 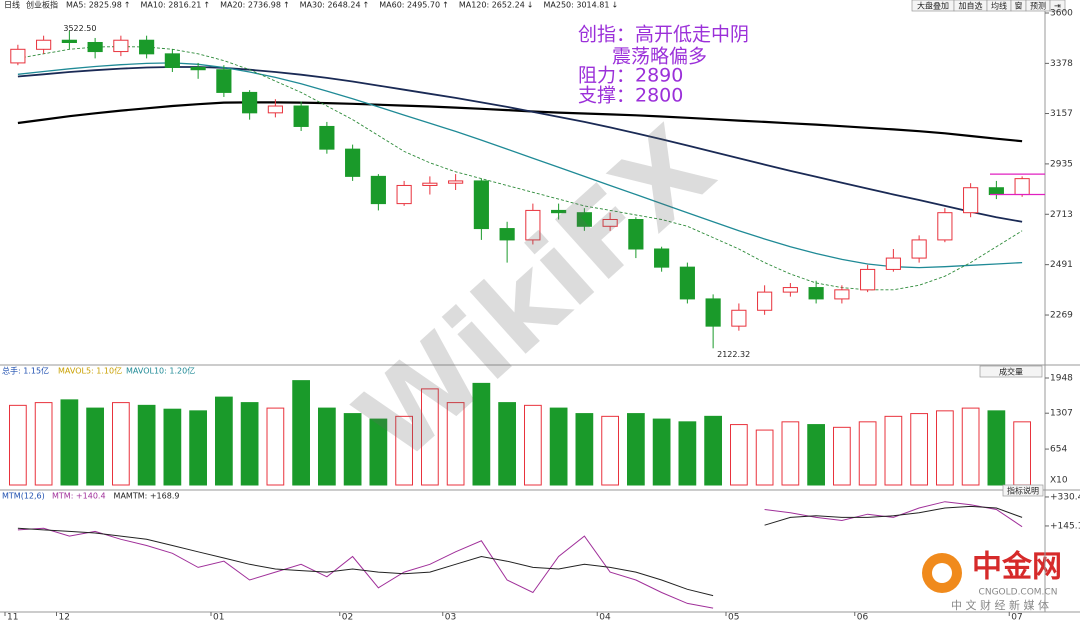 What do you see at coordinates (942, 573) in the screenshot?
I see `logo-inner` at bounding box center [942, 573].